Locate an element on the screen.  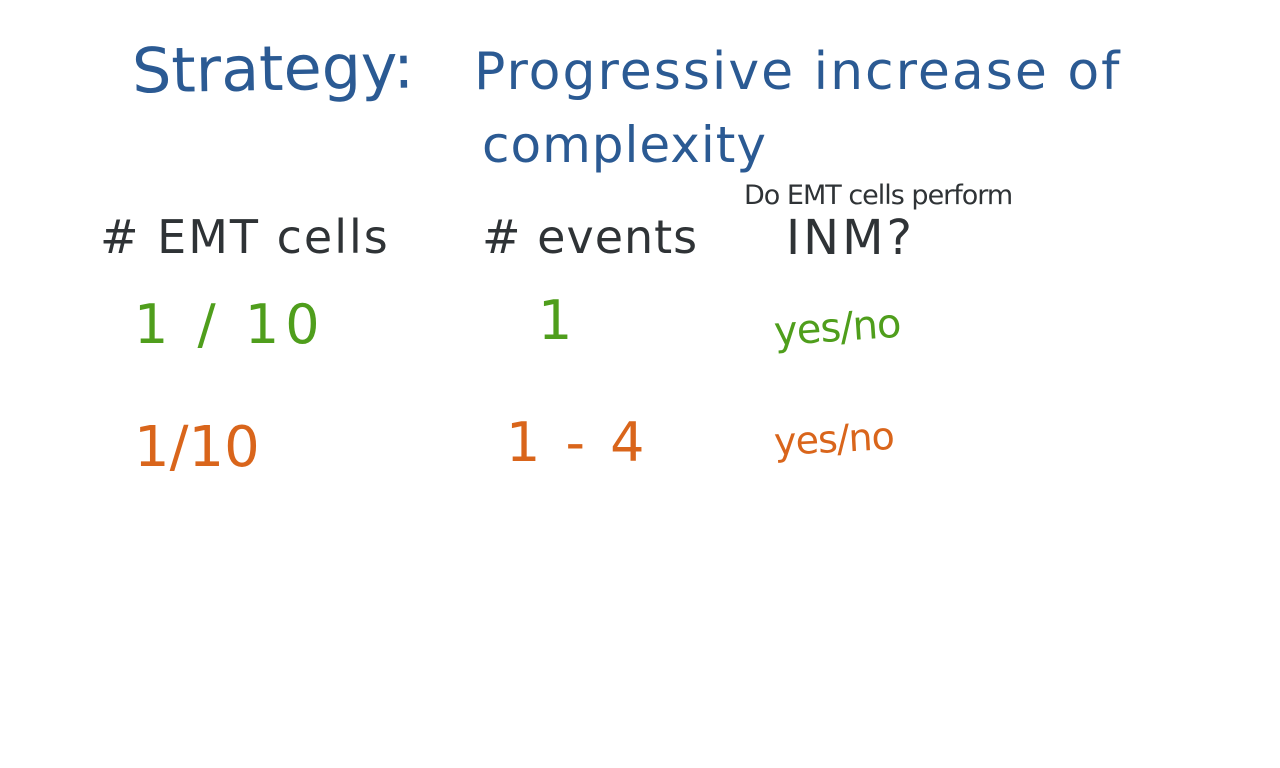
row-1-answer: yes/no is located at coordinates (837, 328).